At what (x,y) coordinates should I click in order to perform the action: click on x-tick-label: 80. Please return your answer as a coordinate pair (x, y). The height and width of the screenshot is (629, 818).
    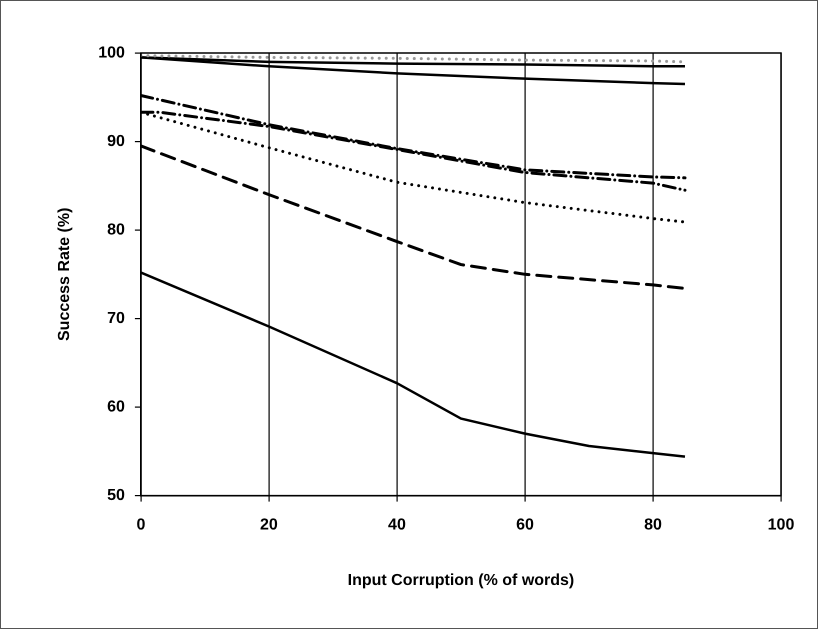
    Looking at the image, I should click on (653, 525).